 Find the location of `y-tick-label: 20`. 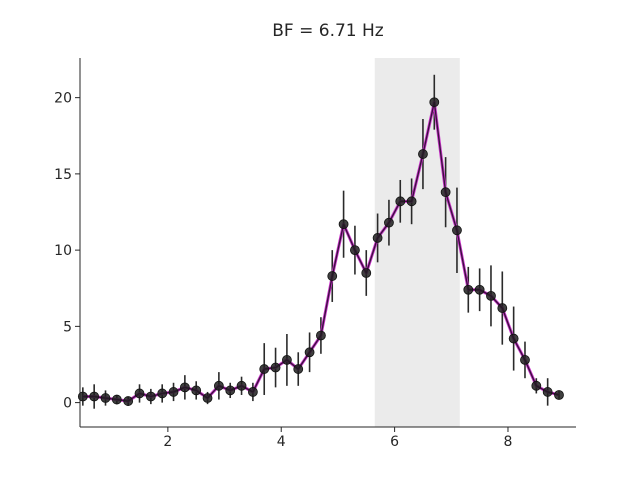

y-tick-label: 20 is located at coordinates (63, 99).